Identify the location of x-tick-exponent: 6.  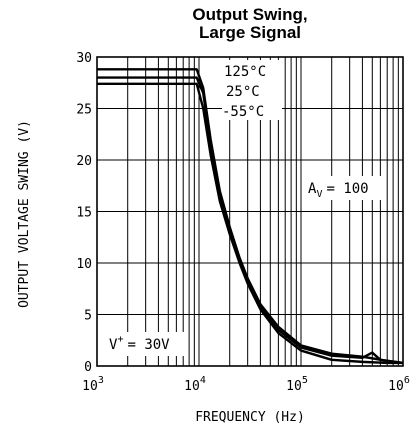
(407, 380).